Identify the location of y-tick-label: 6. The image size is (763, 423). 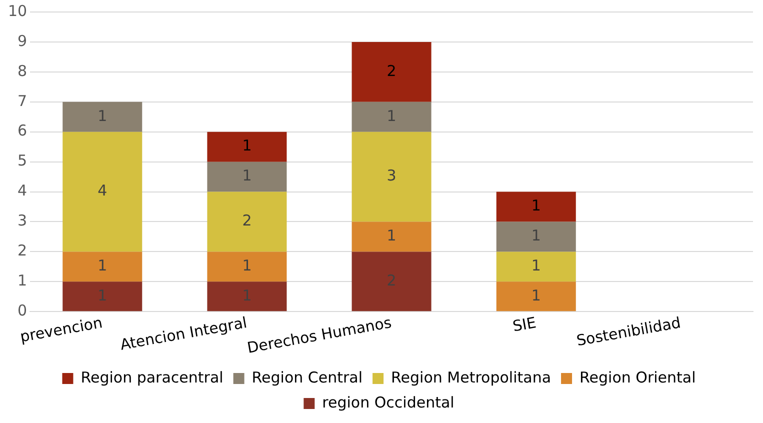
(23, 131).